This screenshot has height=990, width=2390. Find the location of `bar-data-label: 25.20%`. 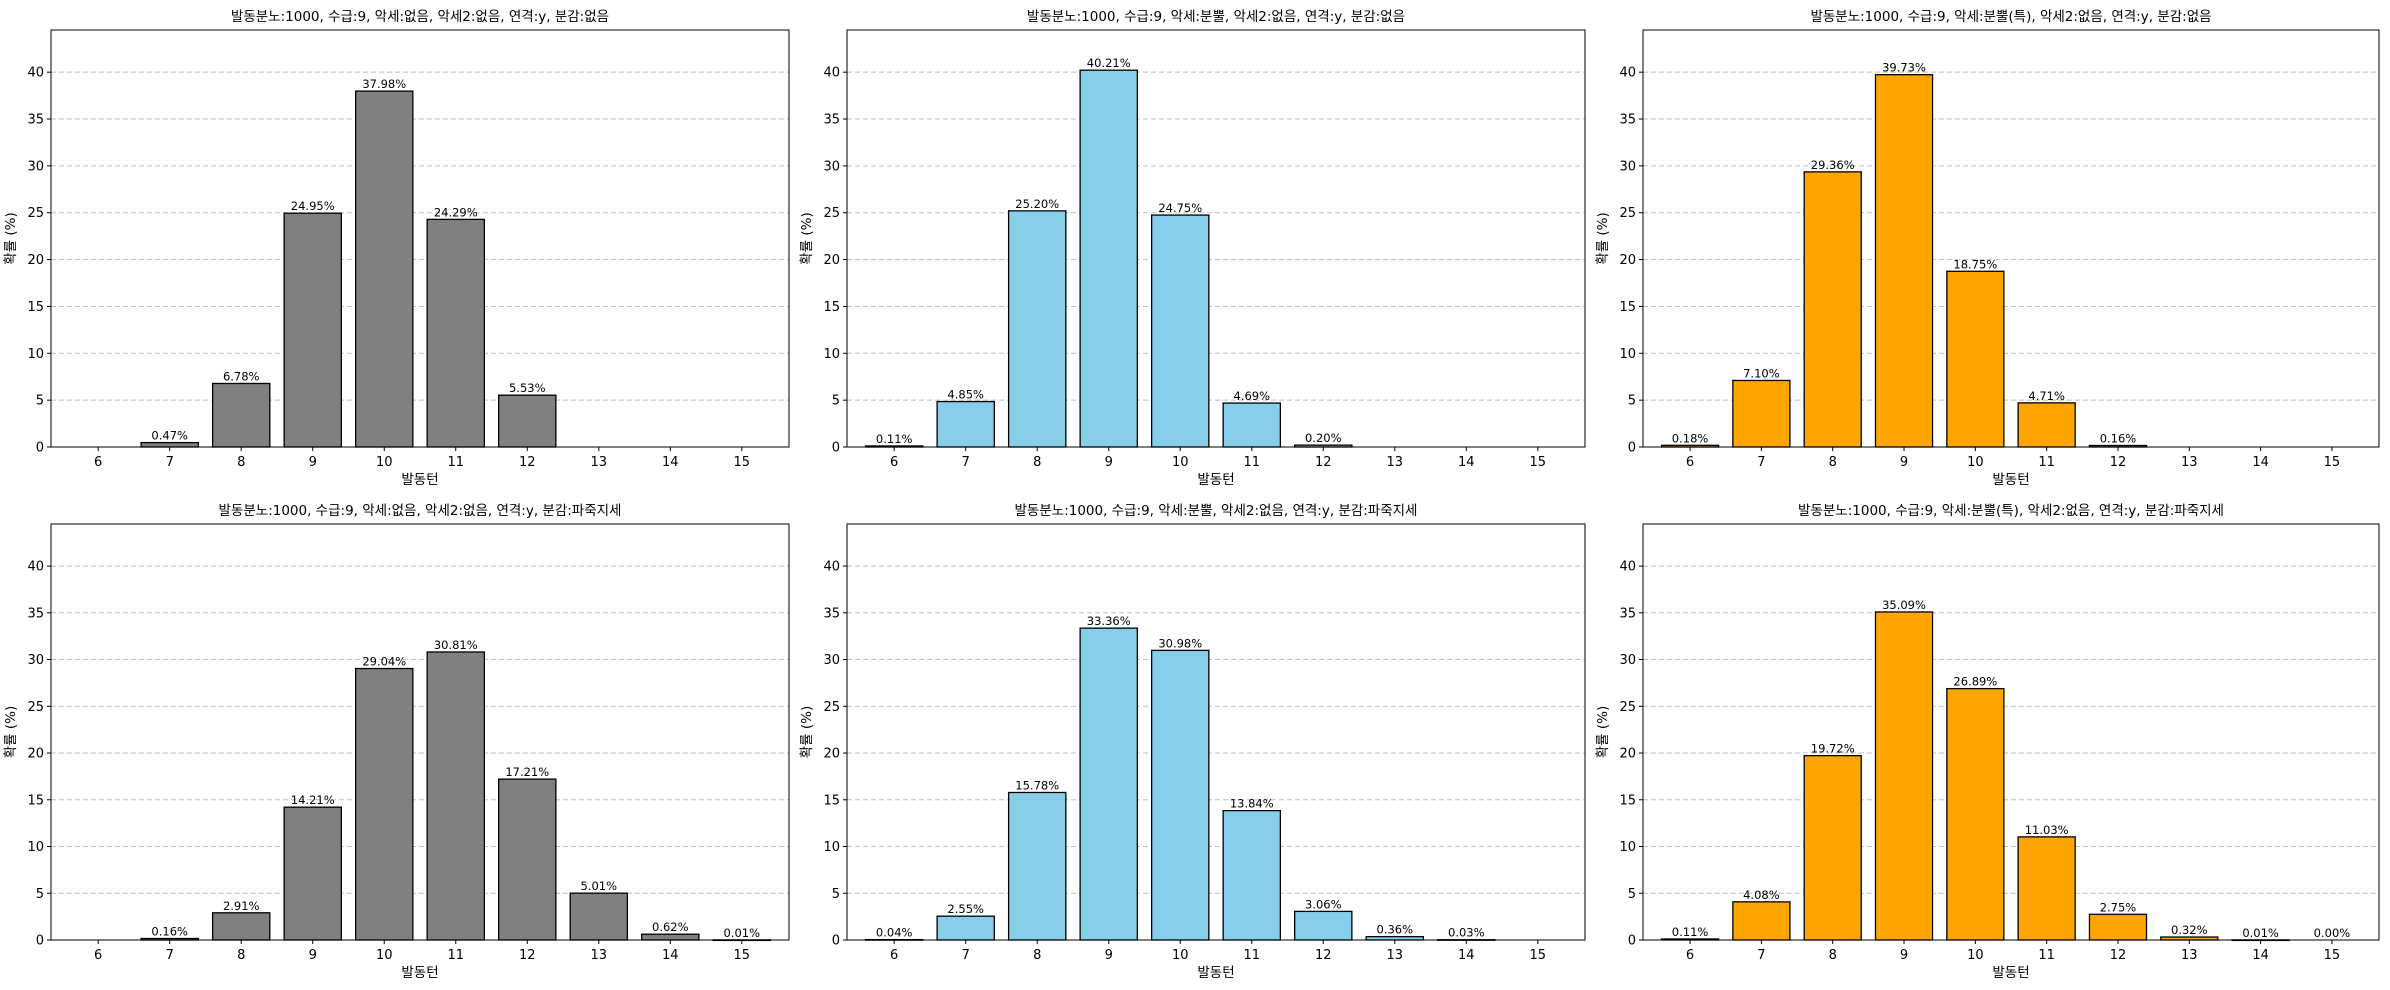

bar-data-label: 25.20% is located at coordinates (1037, 204).